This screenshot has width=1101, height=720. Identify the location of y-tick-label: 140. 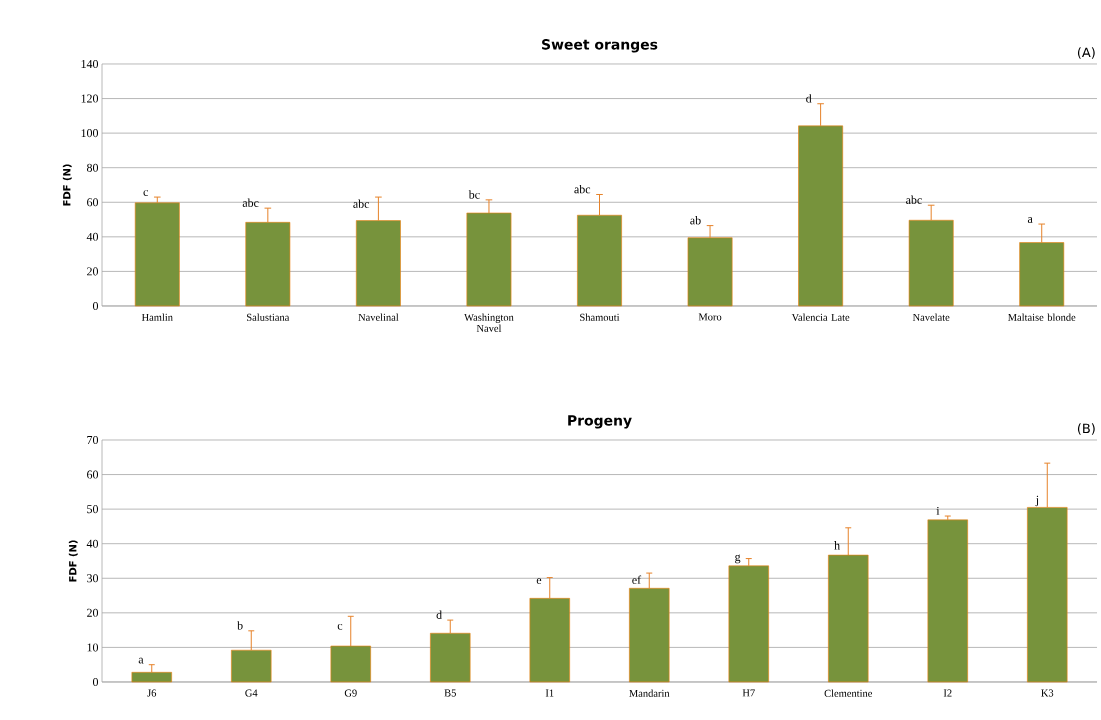
(90, 64).